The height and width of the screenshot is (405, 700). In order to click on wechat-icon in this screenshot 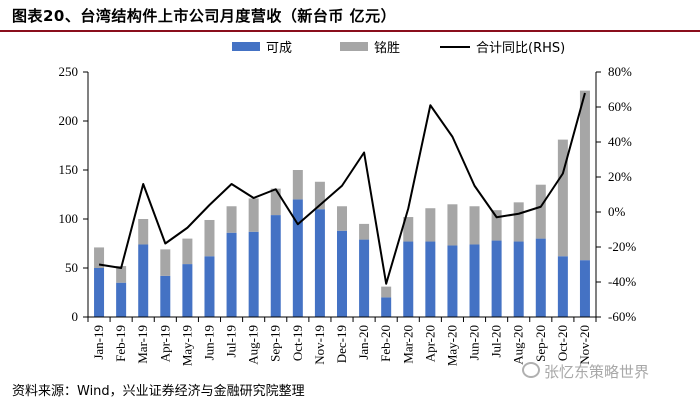, I will do `click(531, 370)`.